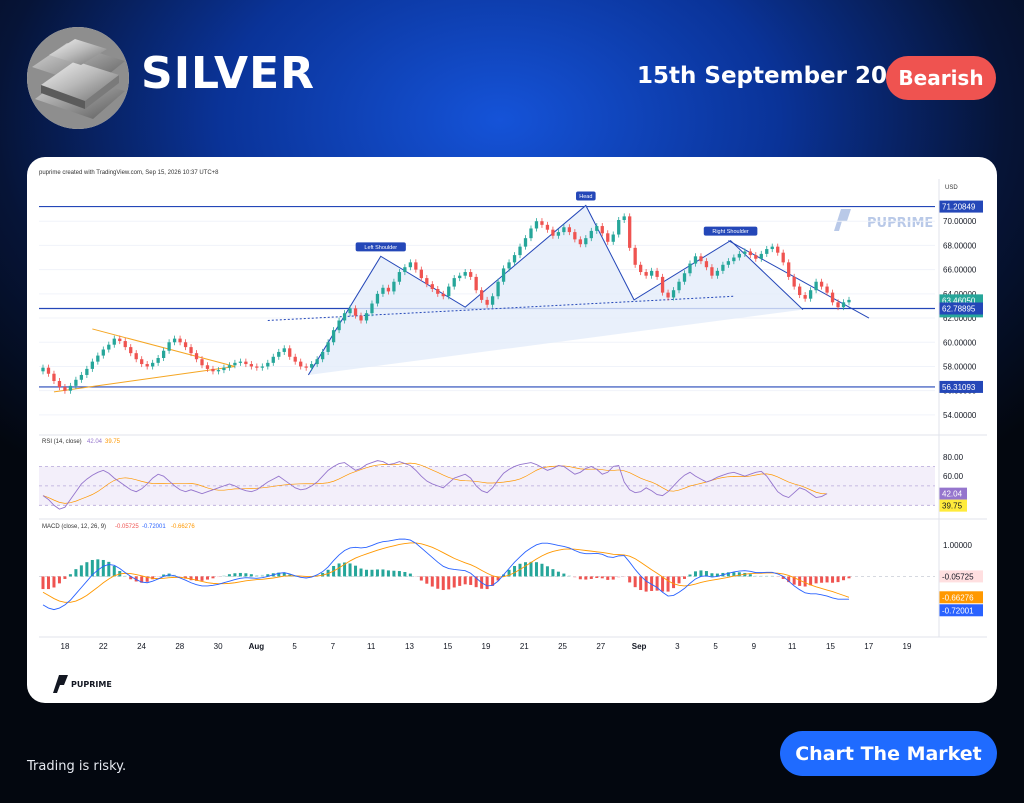 This screenshot has width=1024, height=803. What do you see at coordinates (958, 610) in the screenshot?
I see `macd-axis-badge-label: -0.72001` at bounding box center [958, 610].